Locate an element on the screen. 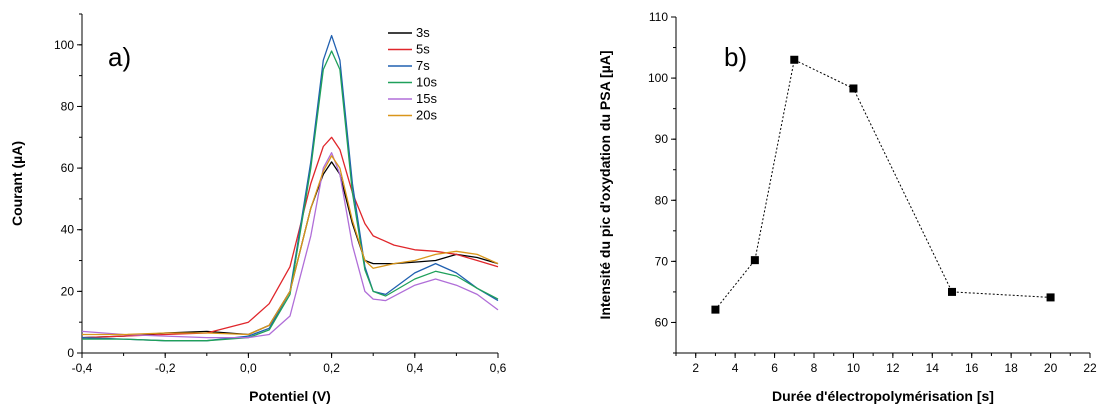  panel-label: b) is located at coordinates (735, 57).